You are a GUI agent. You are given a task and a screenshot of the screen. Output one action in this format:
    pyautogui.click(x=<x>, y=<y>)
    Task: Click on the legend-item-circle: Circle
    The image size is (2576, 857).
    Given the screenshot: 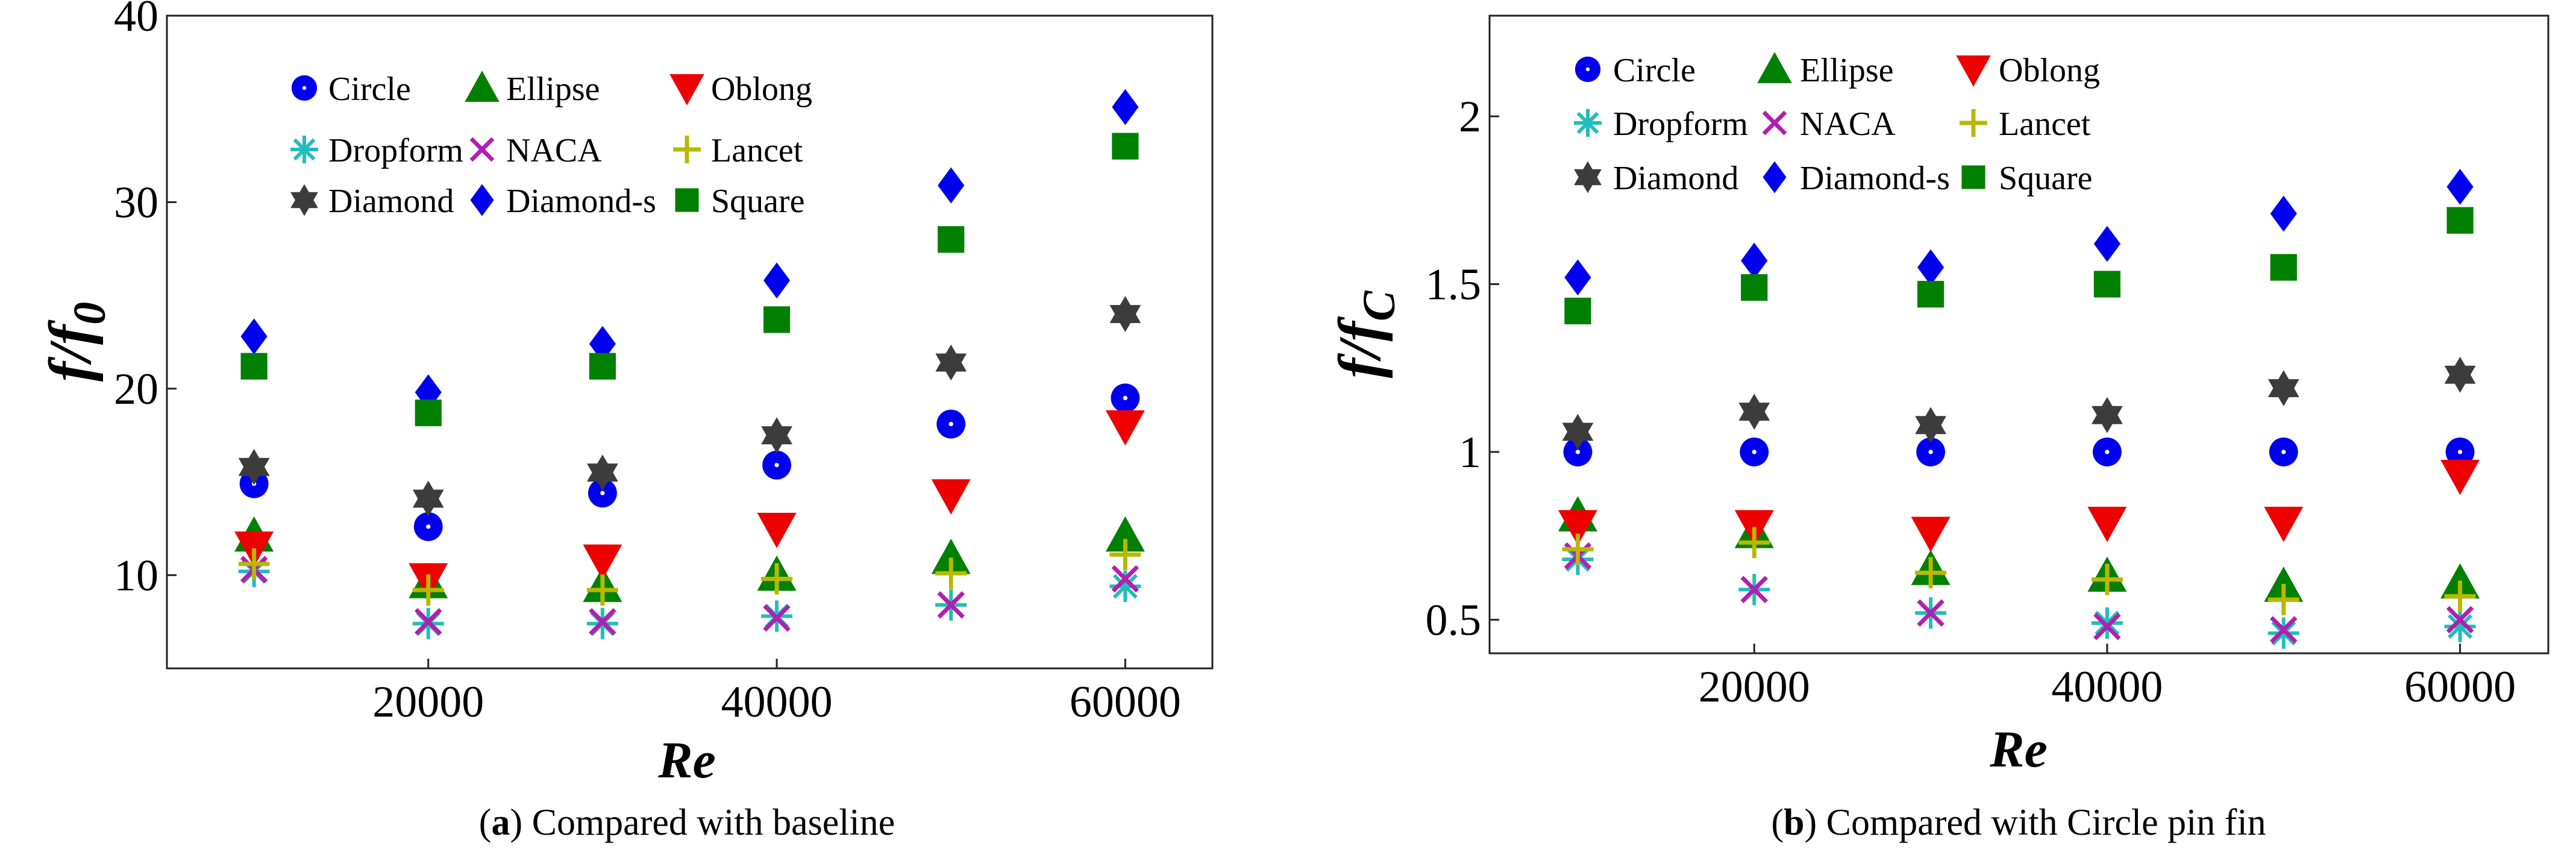 What is the action you would take?
    pyautogui.click(x=1635, y=71)
    